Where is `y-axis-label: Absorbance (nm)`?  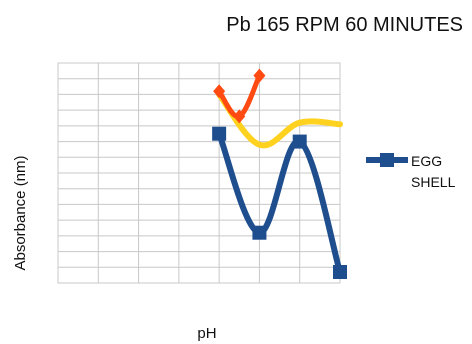
y-axis-label: Absorbance (nm) is located at coordinates (20, 212).